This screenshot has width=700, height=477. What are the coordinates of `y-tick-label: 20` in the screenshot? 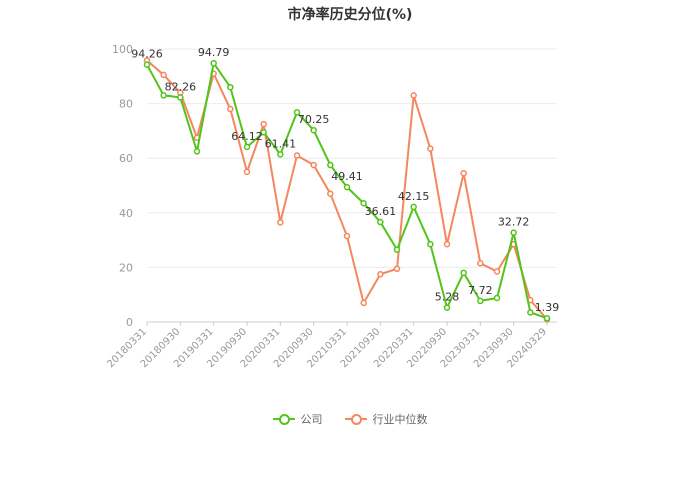 It's located at (126, 267).